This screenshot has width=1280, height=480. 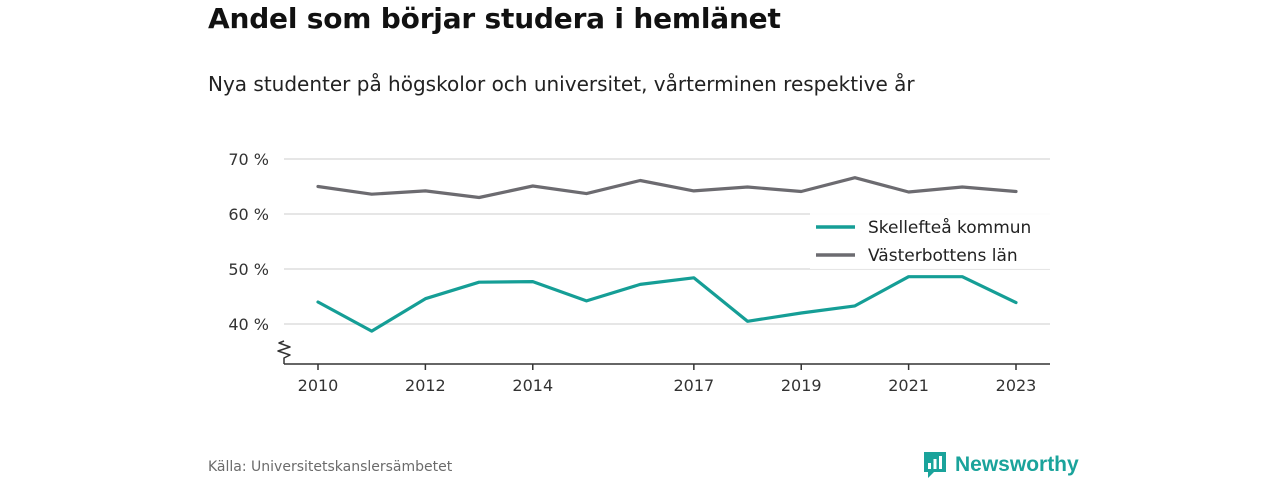 What do you see at coordinates (532, 385) in the screenshot?
I see `x-tick-label: 2014` at bounding box center [532, 385].